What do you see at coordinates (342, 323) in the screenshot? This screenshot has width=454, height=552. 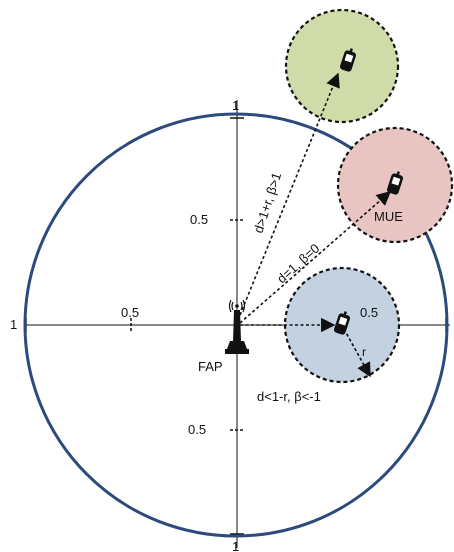 I see `inside-ue-mobile-phone-icon` at bounding box center [342, 323].